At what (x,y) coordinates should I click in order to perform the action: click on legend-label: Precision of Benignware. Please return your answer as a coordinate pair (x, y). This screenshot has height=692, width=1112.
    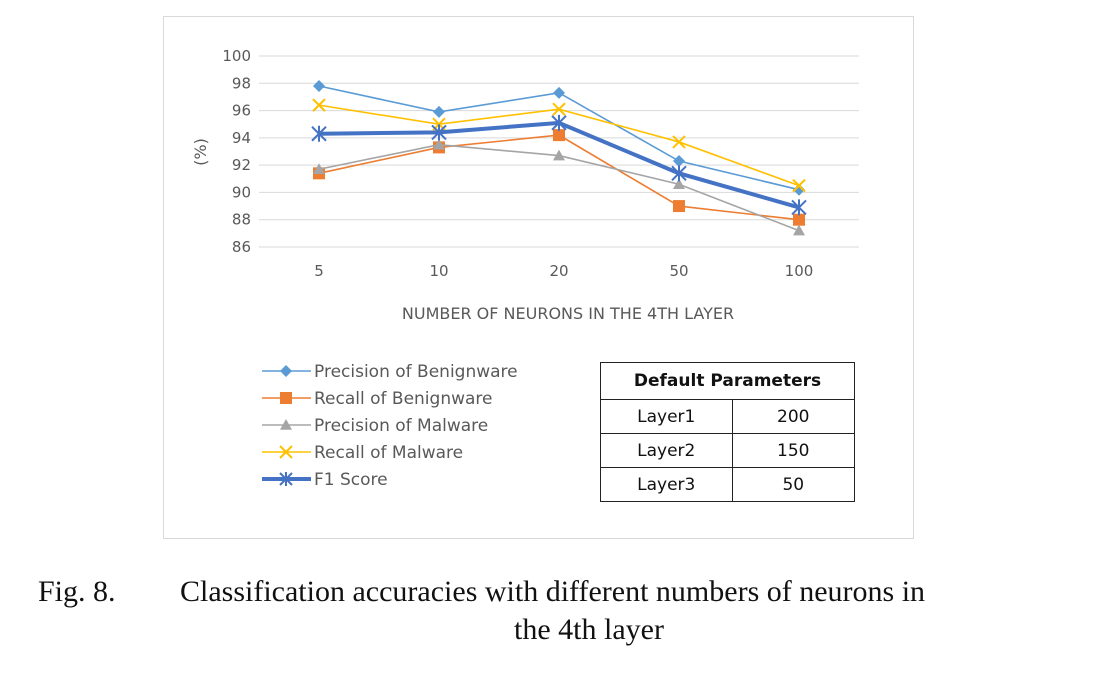
    Looking at the image, I should click on (416, 372).